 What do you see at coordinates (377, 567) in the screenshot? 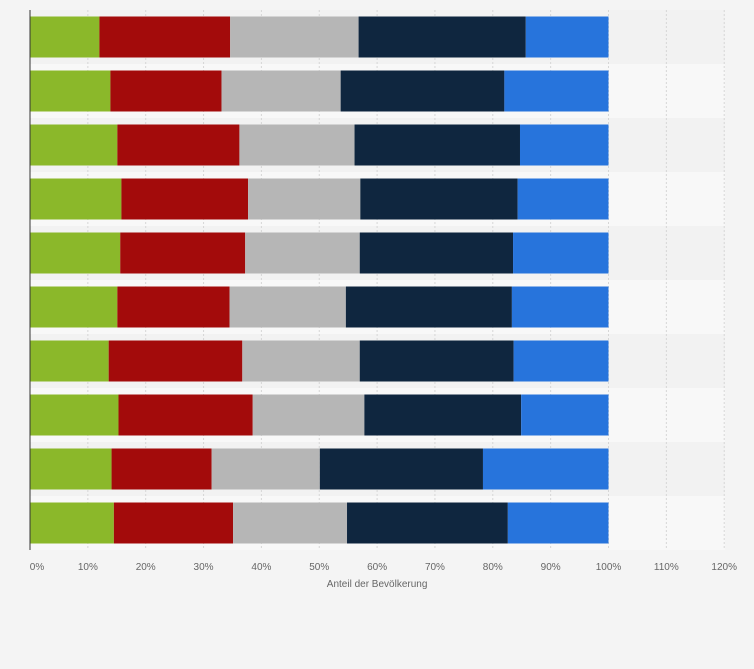
I see `x-tick-label: 60%` at bounding box center [377, 567].